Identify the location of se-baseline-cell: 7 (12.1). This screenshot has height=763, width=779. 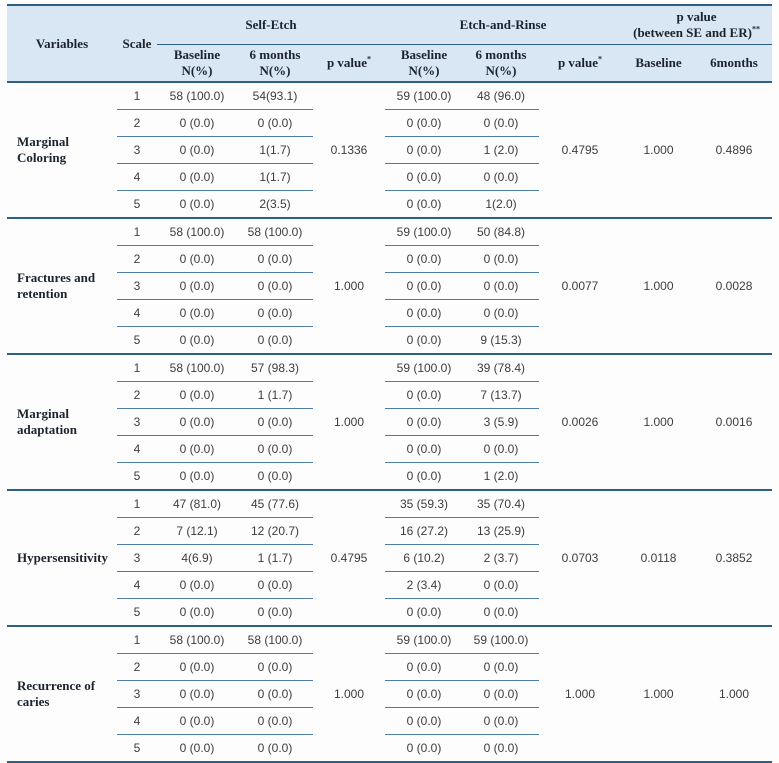
(197, 531).